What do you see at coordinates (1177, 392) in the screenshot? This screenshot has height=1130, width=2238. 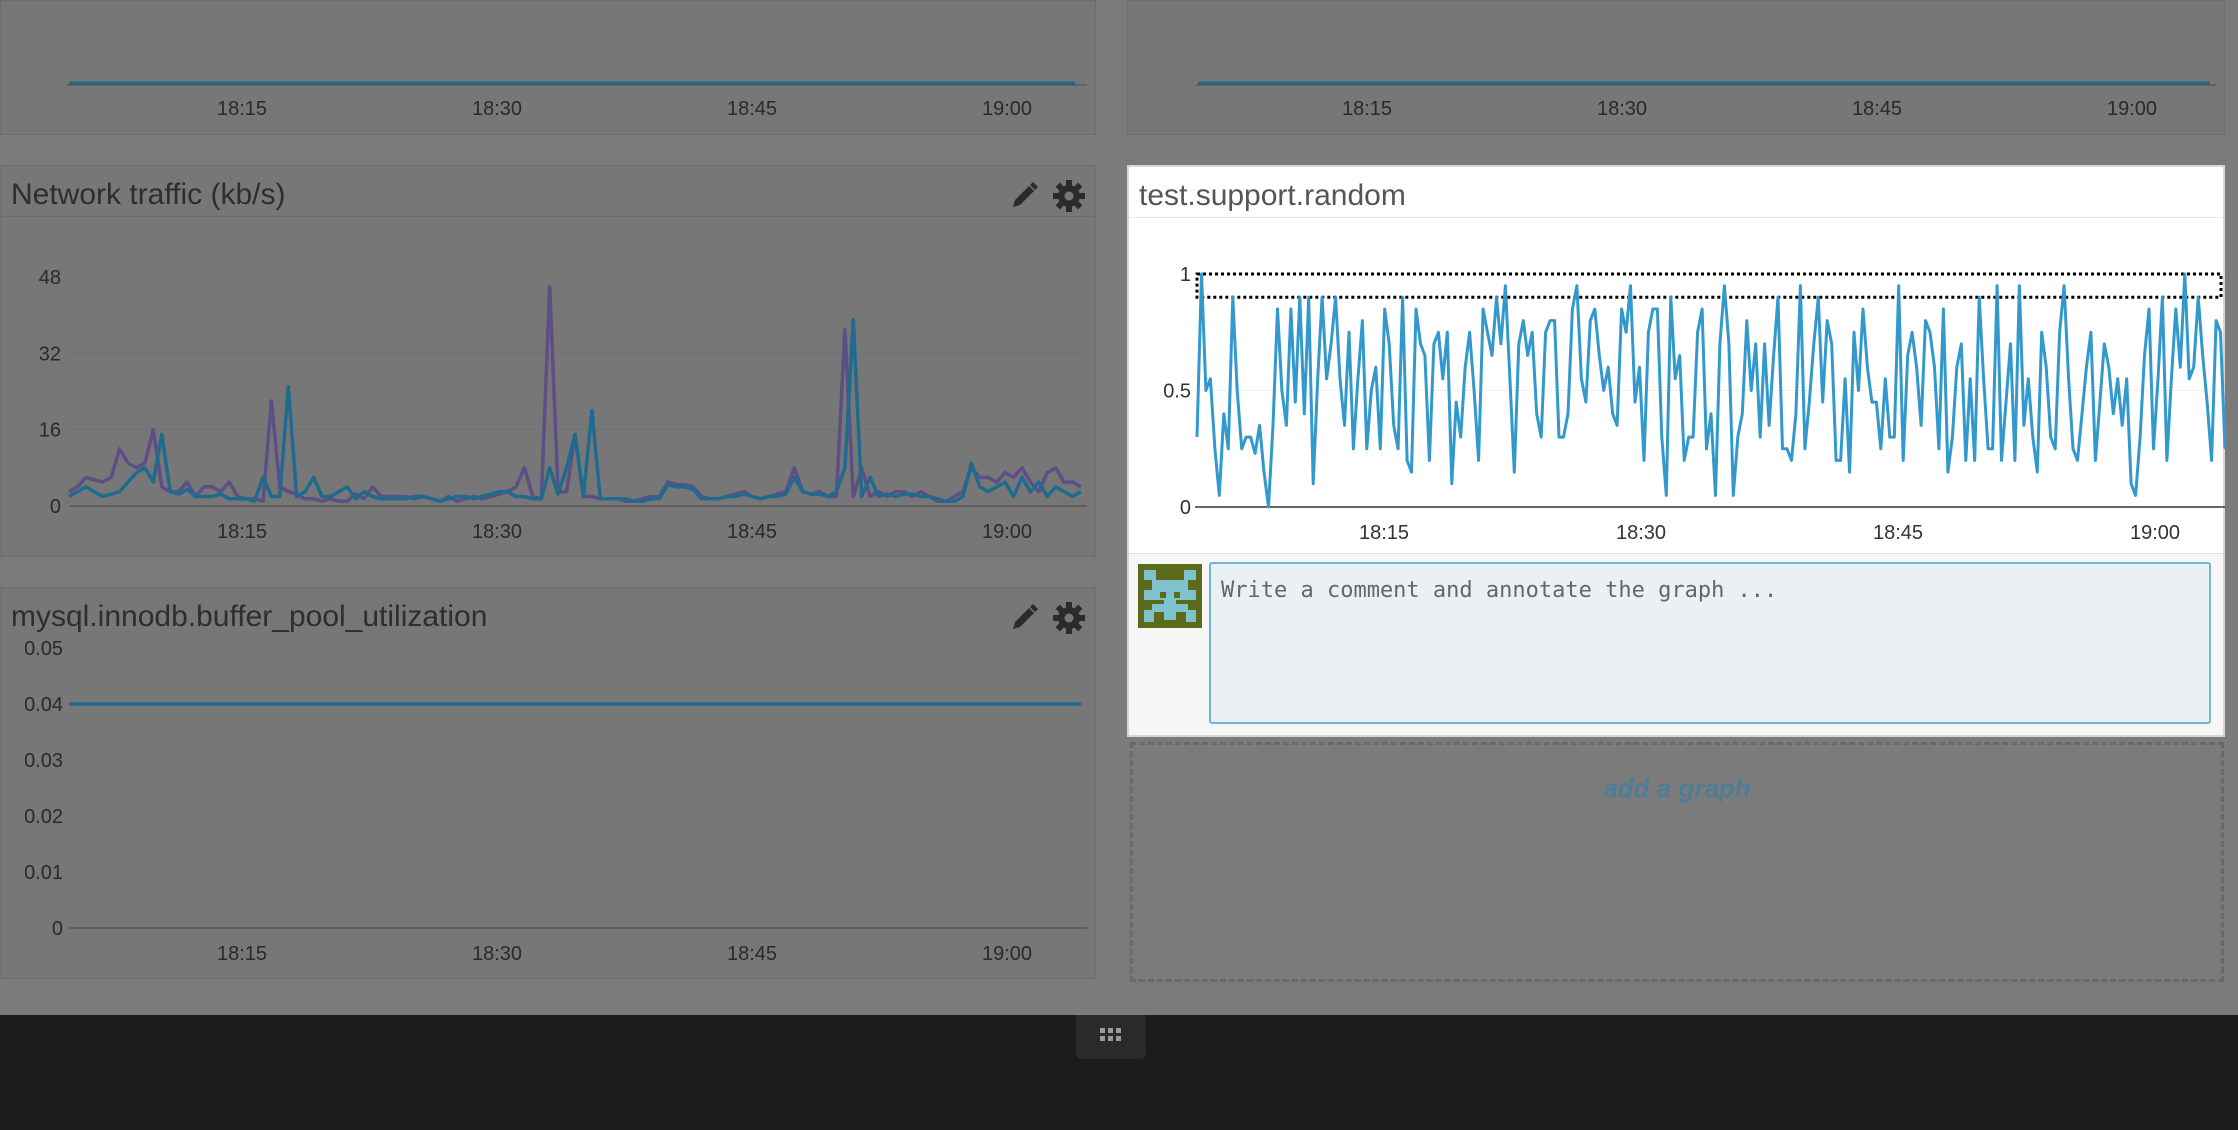 I see `y-tick-label: 0.5` at bounding box center [1177, 392].